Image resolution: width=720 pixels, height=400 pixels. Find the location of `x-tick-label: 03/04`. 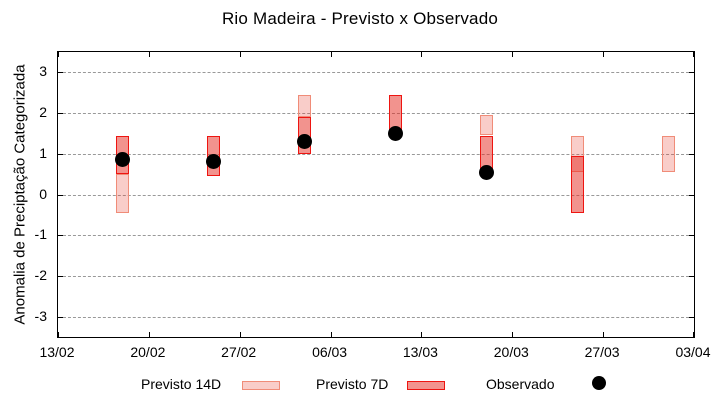

x-tick-label: 03/04 is located at coordinates (693, 352).